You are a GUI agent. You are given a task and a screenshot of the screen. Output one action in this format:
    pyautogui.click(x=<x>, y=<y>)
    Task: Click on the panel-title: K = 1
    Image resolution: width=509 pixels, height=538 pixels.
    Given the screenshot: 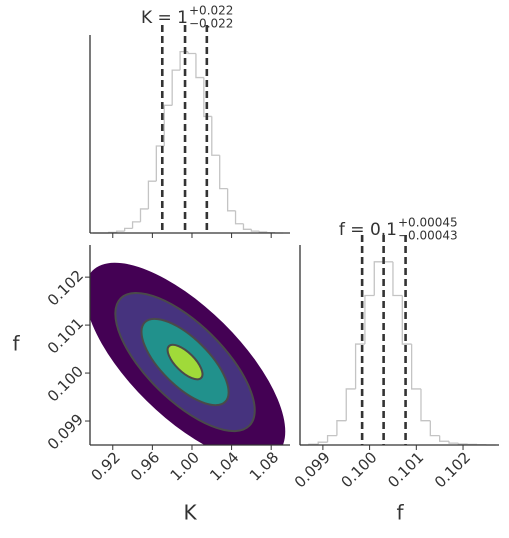 What is the action you would take?
    pyautogui.click(x=164, y=18)
    